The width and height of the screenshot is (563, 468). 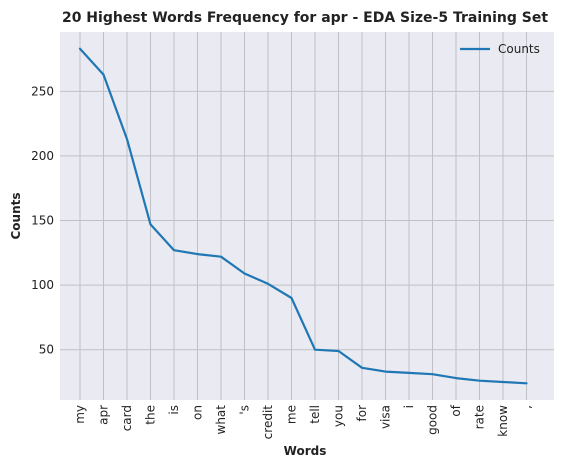 I want to click on x-tick-label: you, so click(x=339, y=416).